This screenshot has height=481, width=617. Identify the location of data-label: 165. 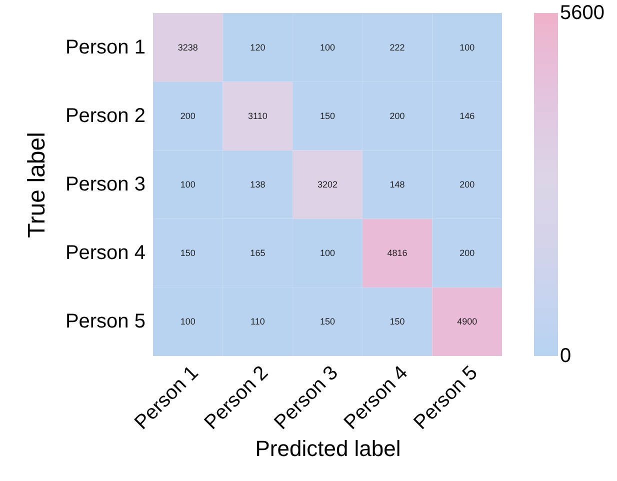
(258, 253).